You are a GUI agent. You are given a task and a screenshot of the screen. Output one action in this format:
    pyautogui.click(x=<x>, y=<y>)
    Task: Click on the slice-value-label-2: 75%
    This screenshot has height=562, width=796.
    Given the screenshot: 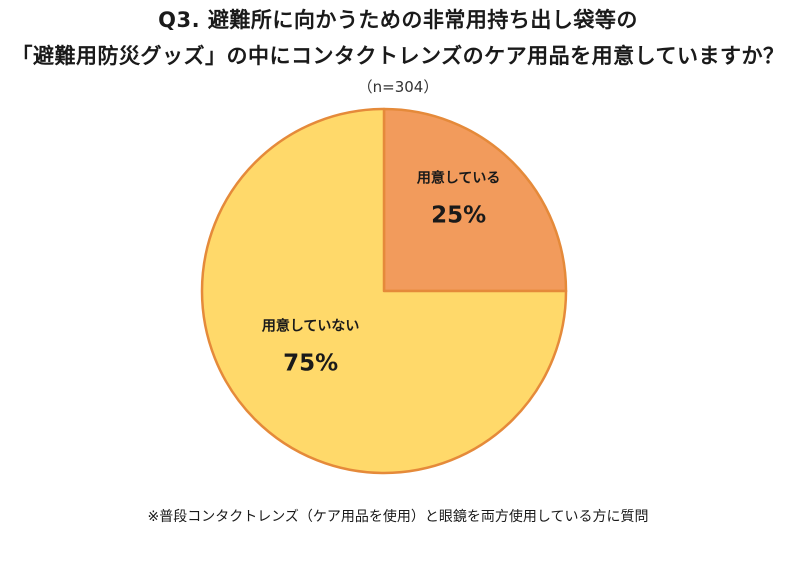 What is the action you would take?
    pyautogui.click(x=310, y=363)
    